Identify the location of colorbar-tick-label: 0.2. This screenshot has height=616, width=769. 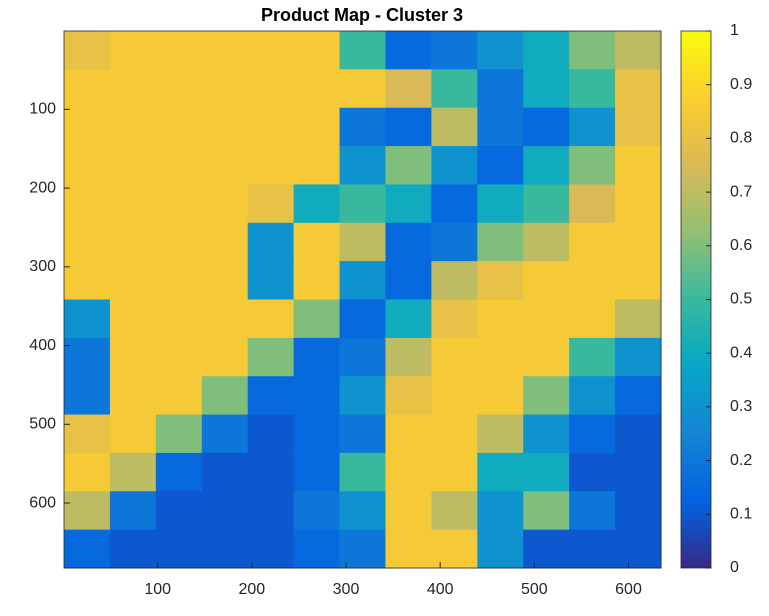
(741, 460).